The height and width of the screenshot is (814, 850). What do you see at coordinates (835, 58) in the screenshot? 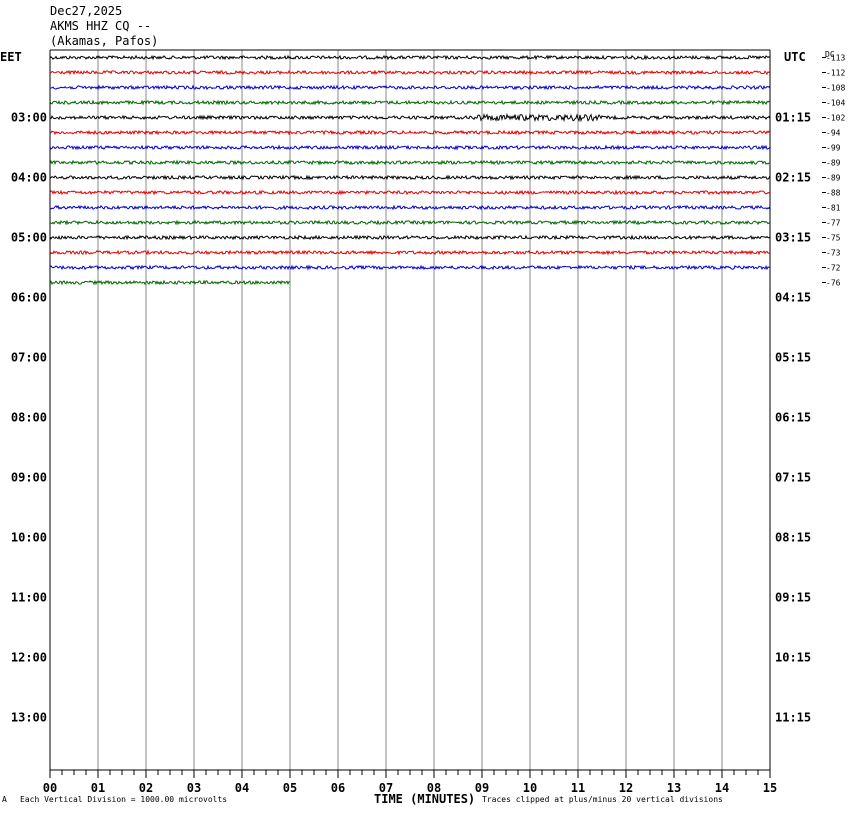
I see `dc-offset-label: -113` at bounding box center [835, 58].